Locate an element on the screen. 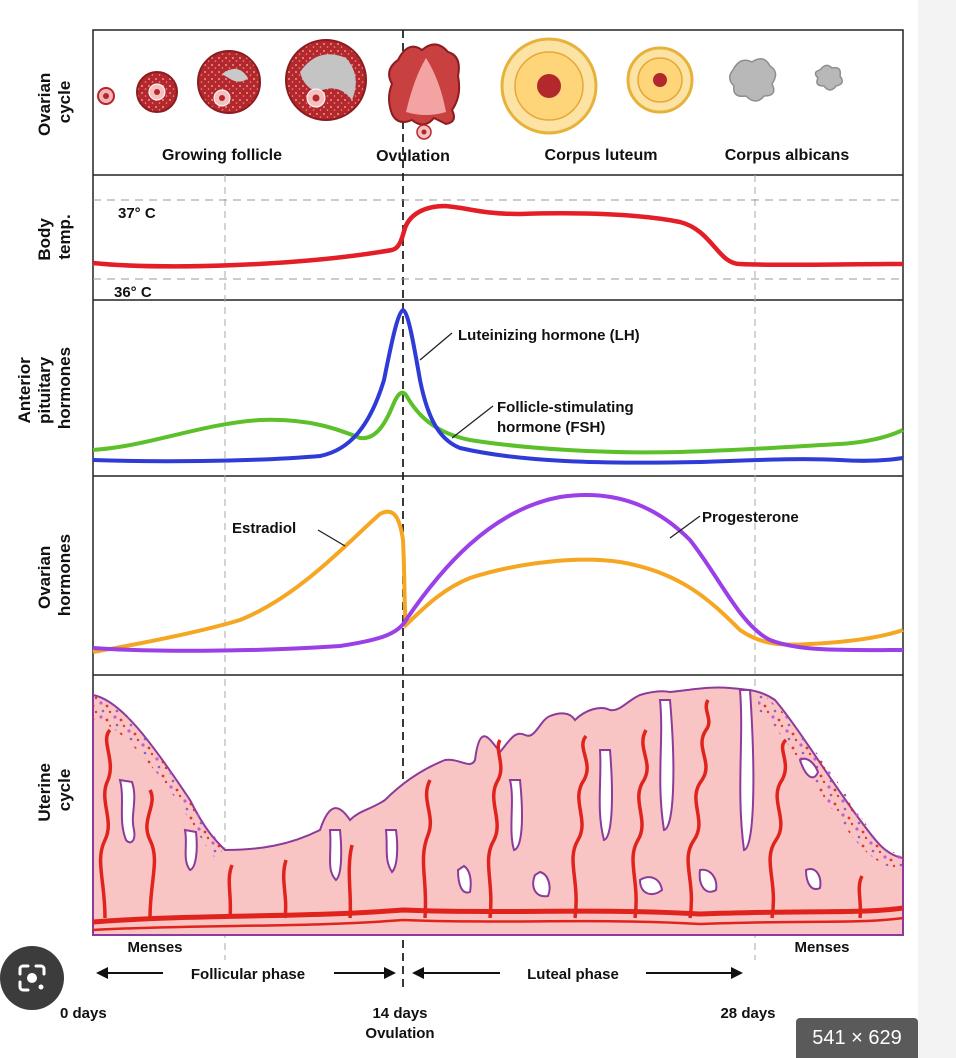  row-label-ovarian-cycle-2: cycle is located at coordinates (64, 102).